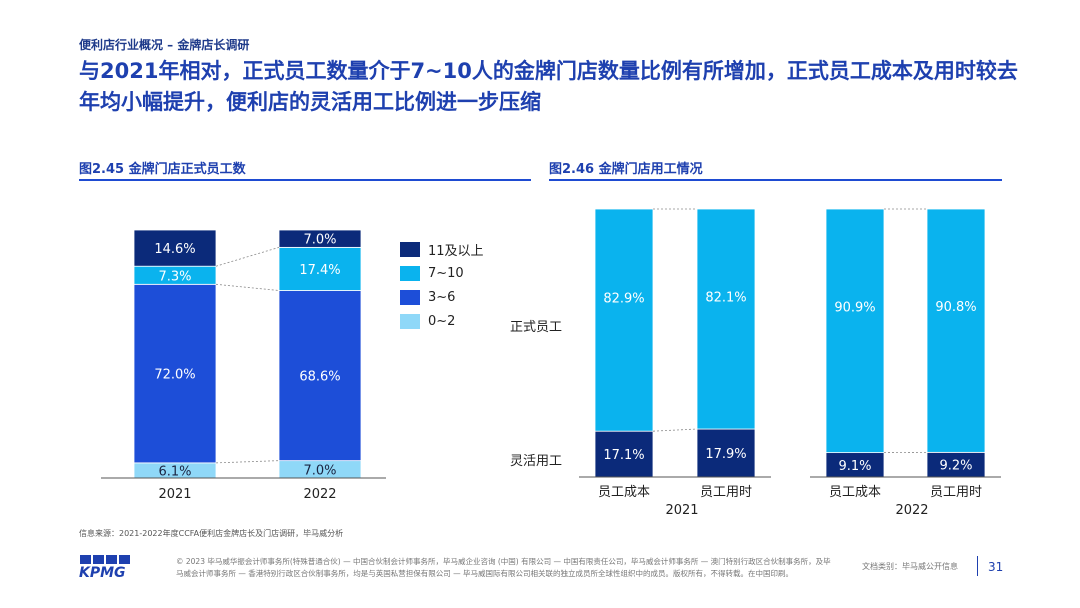  I want to click on bar-segment-11及以上-2021, so click(175, 248).